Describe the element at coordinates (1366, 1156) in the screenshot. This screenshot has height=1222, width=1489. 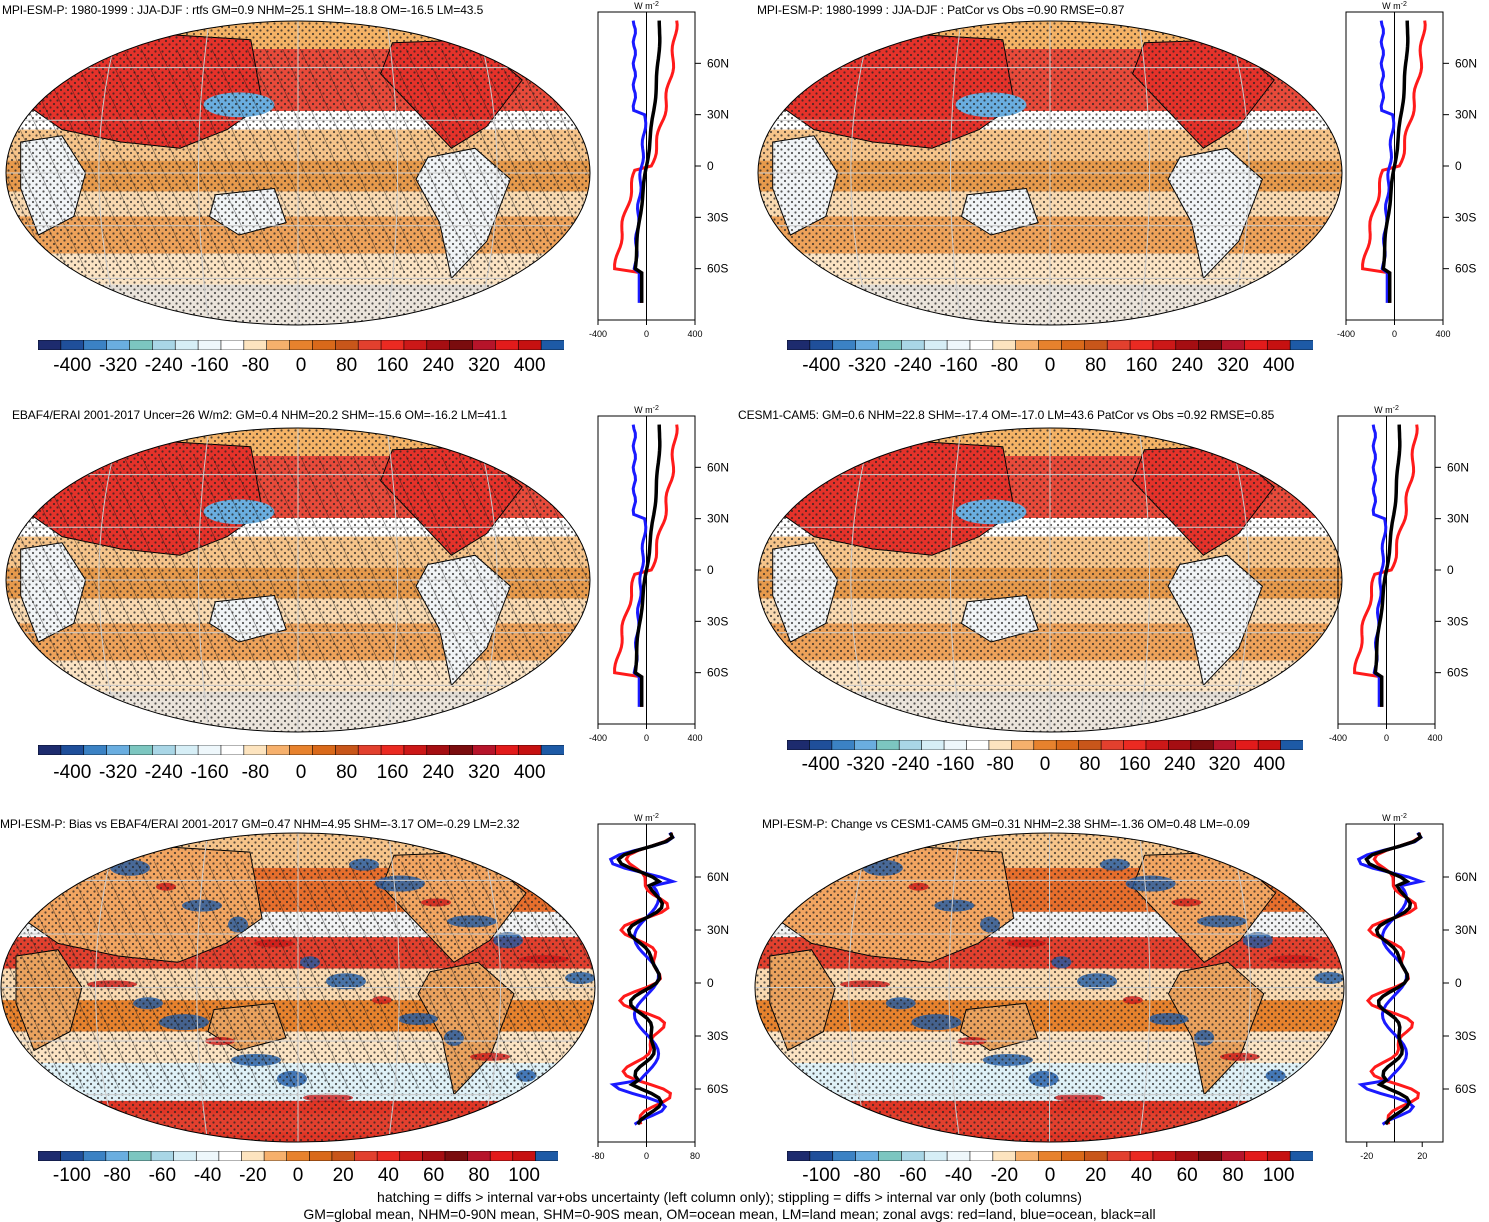
I see `x-tick-label: -20` at that location.